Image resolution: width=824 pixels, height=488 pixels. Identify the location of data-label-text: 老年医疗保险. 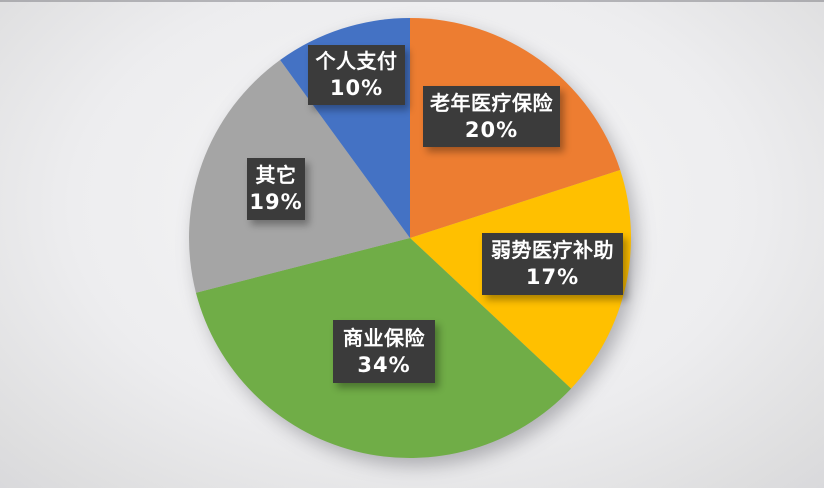
(491, 102).